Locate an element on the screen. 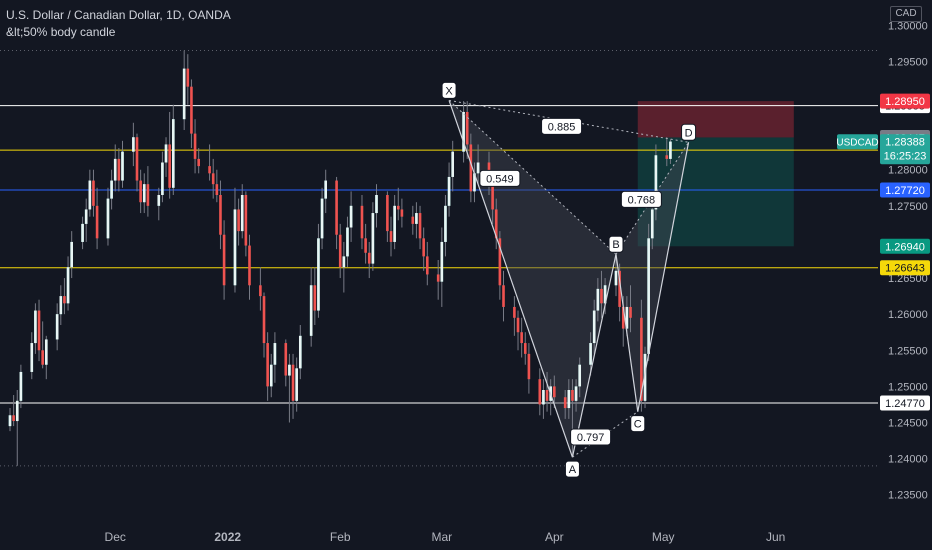  pattern-point-label: A is located at coordinates (573, 470).